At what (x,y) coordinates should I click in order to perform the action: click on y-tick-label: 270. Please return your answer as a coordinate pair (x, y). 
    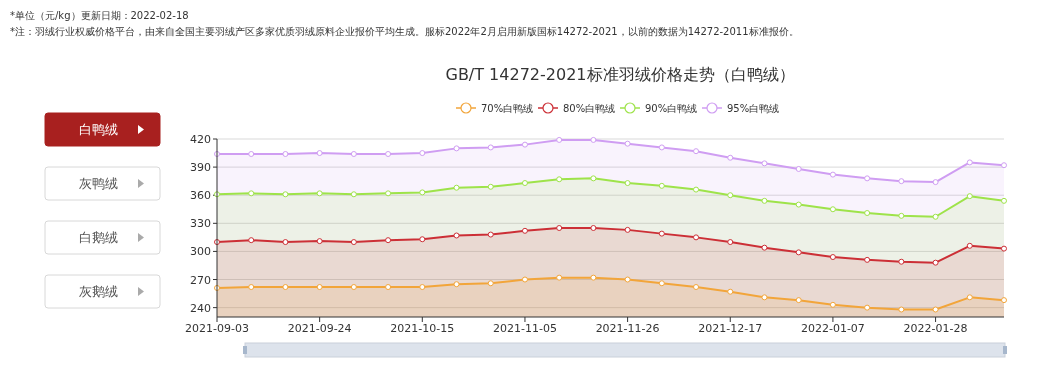
    Looking at the image, I should click on (200, 280).